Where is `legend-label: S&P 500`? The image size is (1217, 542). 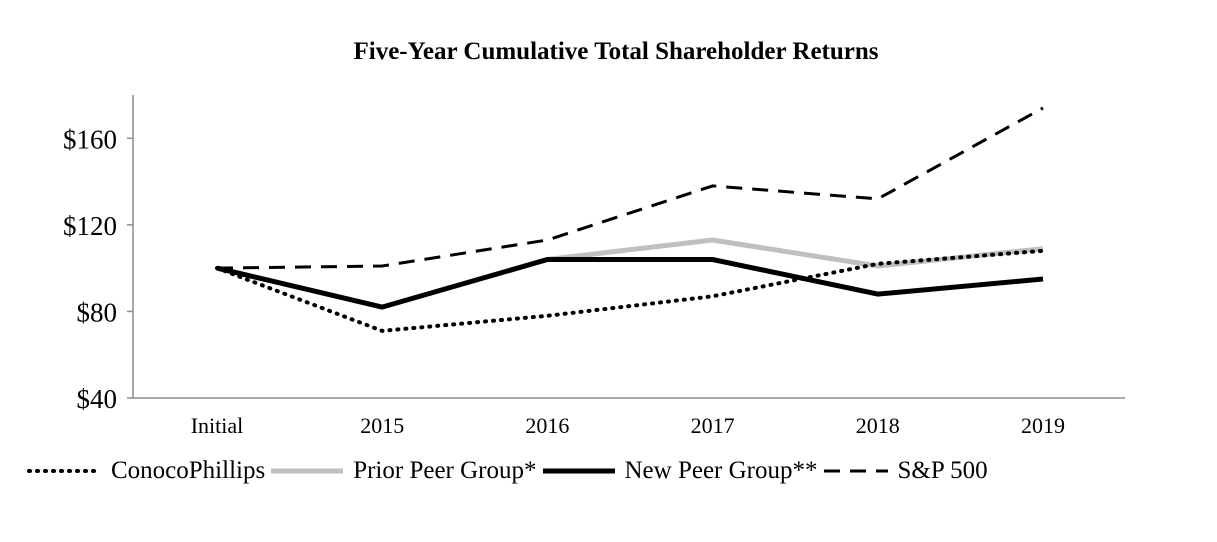 legend-label: S&P 500 is located at coordinates (942, 470).